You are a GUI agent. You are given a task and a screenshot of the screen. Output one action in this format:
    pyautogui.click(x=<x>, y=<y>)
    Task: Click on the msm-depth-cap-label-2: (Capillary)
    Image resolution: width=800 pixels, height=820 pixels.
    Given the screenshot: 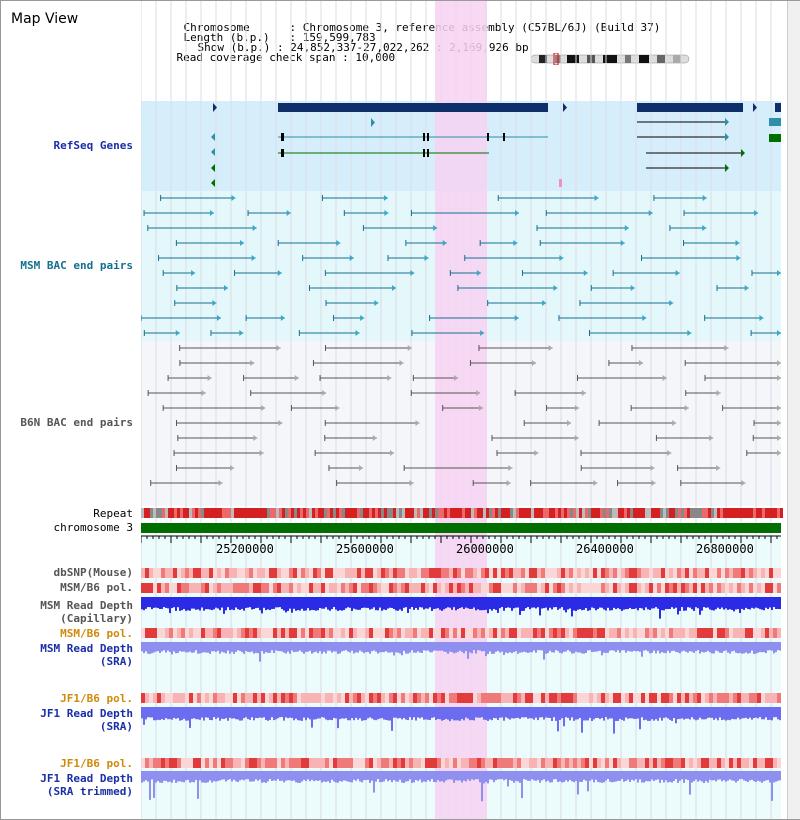 What is the action you would take?
    pyautogui.click(x=96, y=618)
    